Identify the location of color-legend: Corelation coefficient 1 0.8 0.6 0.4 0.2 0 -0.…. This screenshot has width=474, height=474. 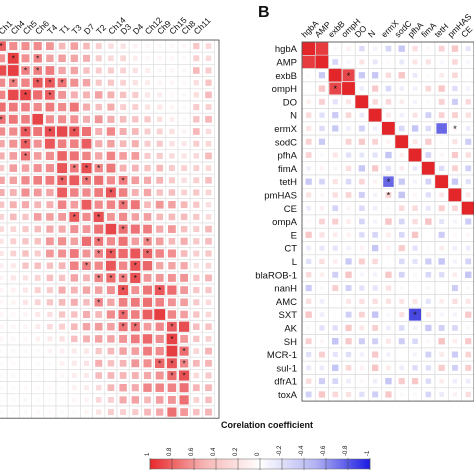
(258, 445).